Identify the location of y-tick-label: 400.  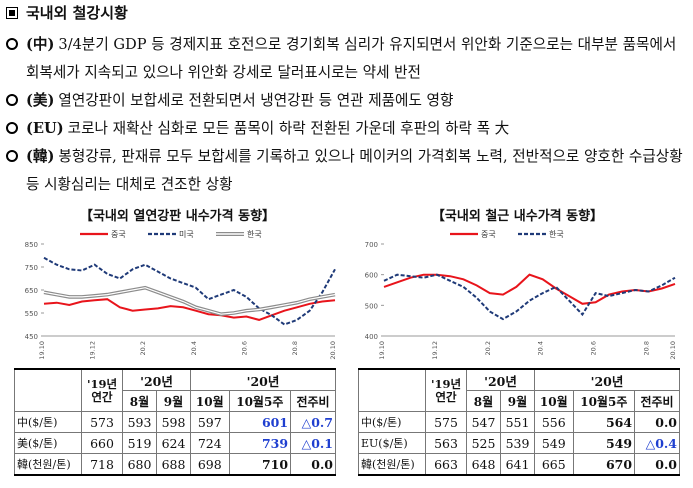
(371, 337).